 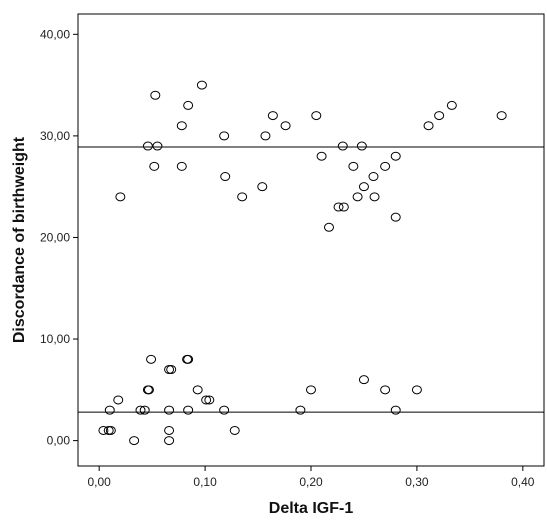 What do you see at coordinates (55, 34) in the screenshot?
I see `y-tick-label: 40,00` at bounding box center [55, 34].